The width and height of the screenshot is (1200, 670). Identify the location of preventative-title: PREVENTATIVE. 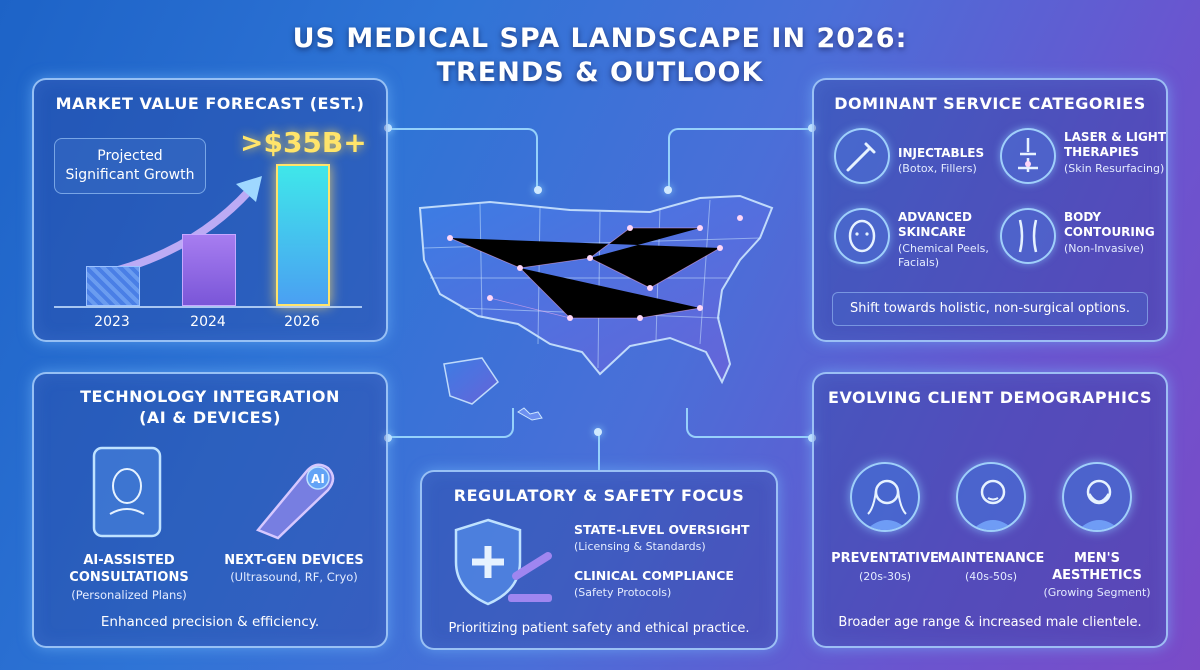
(885, 558).